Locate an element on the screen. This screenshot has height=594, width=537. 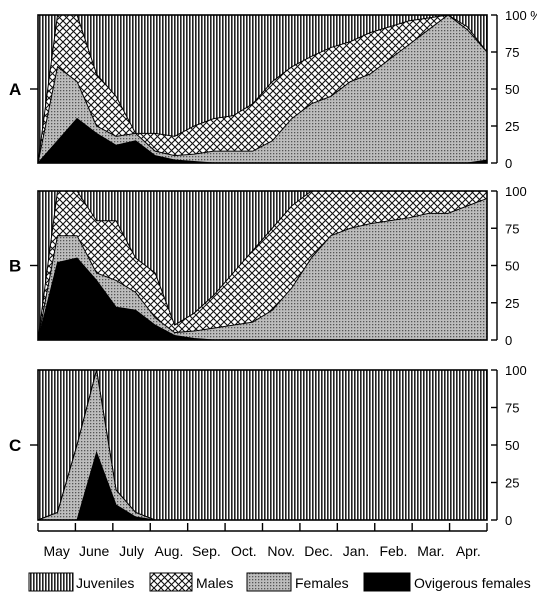
legend-item-ovigerous-females: Ovigerous females is located at coordinates (447, 582).